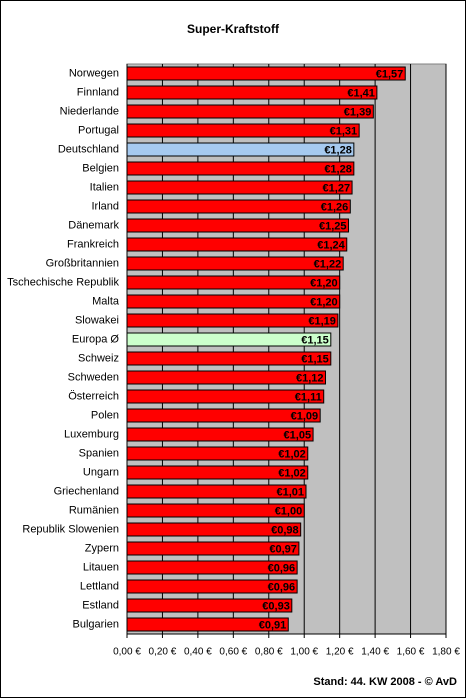  What do you see at coordinates (305, 416) in the screenshot?
I see `value-label: €1,09` at bounding box center [305, 416].